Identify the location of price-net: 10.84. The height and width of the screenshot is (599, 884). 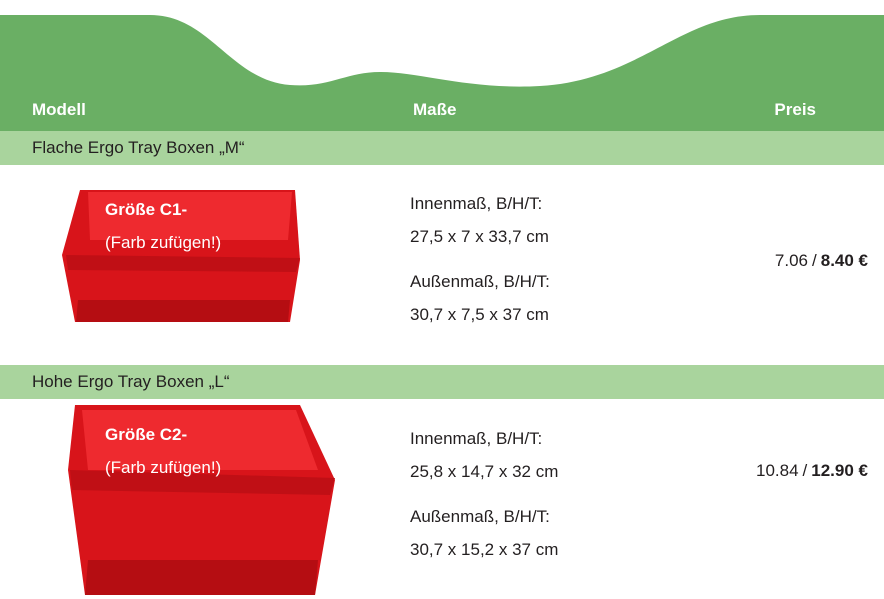
(777, 470).